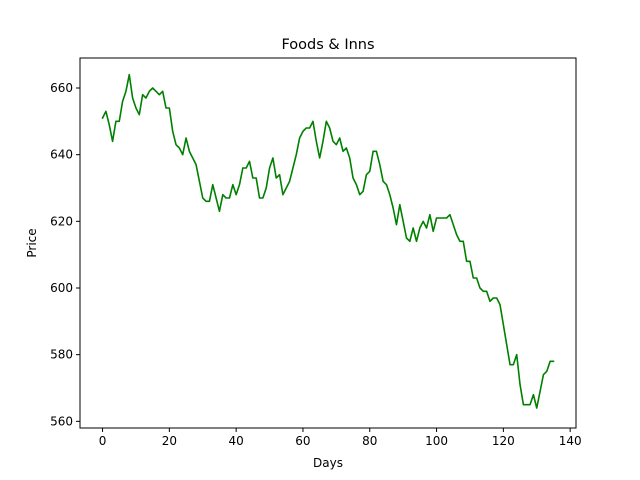 The image size is (640, 480). I want to click on y-tick-label: 640, so click(61, 155).